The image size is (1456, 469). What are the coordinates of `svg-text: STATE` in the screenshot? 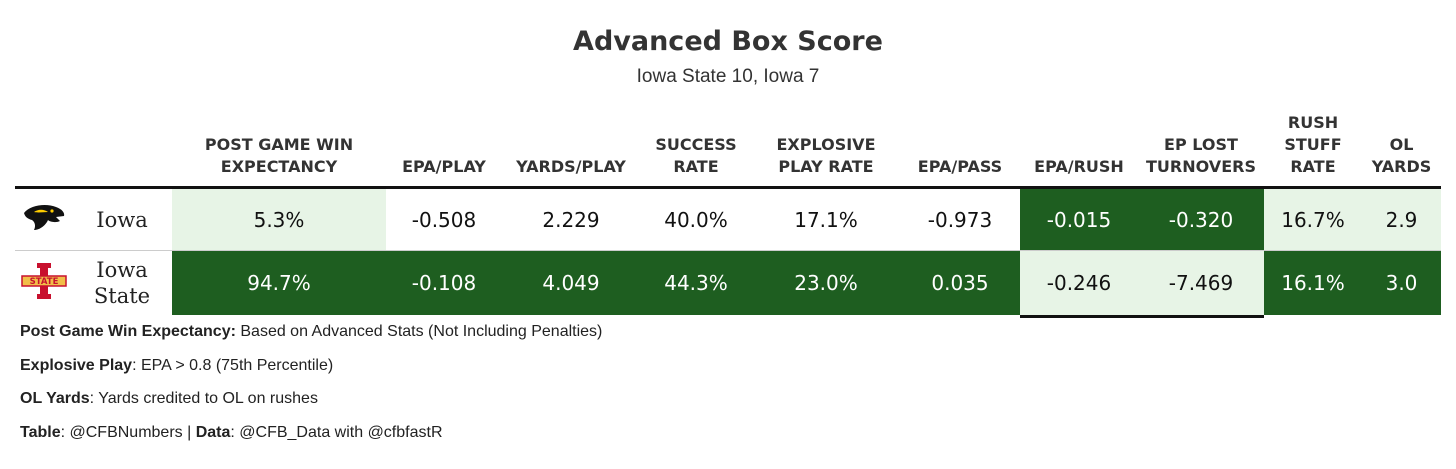 It's located at (44, 282).